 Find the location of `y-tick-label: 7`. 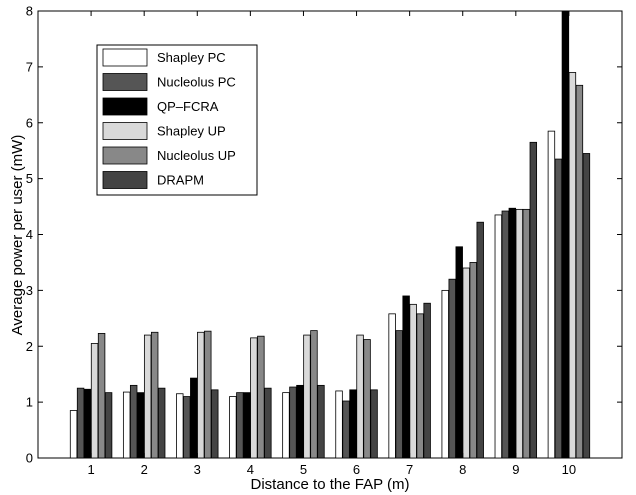

y-tick-label: 7 is located at coordinates (29, 66).